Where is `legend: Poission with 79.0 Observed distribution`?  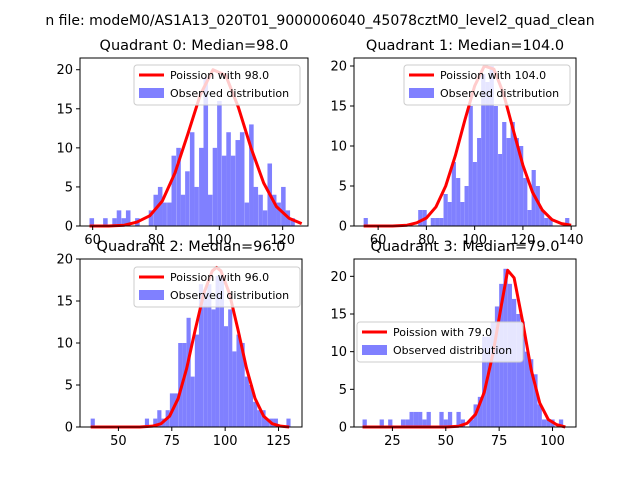
legend: Poission with 79.0 Observed distribution is located at coordinates (440, 342).